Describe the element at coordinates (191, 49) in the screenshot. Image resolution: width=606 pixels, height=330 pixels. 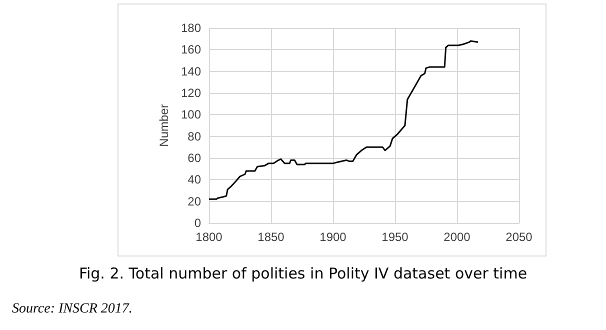
I see `y-tick-label: 160` at that location.